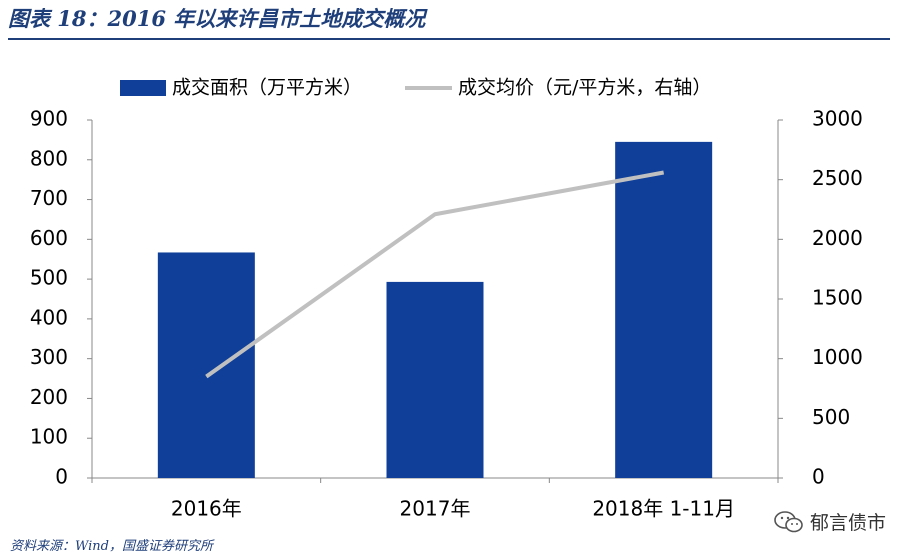 The image size is (898, 560). Describe the element at coordinates (206, 509) in the screenshot. I see `x-tick-label: 2016年` at that location.